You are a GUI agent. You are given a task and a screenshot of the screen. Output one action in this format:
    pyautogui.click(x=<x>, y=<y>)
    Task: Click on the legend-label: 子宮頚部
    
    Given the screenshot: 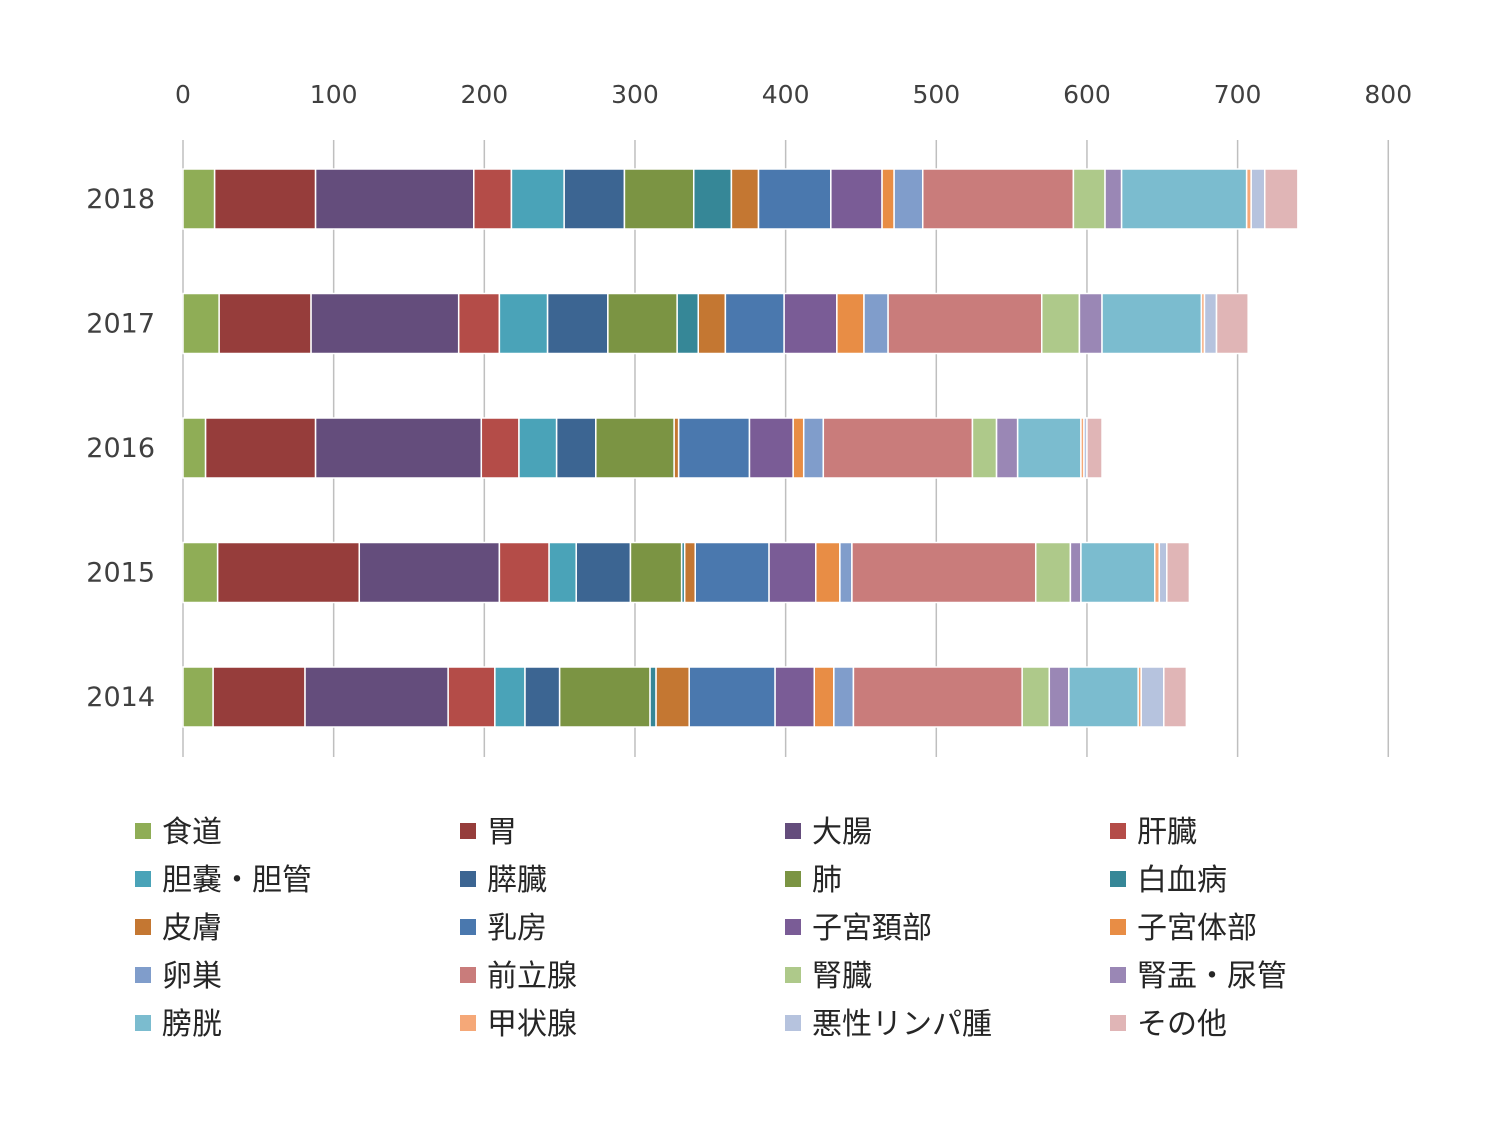 What is the action you would take?
    pyautogui.click(x=872, y=928)
    